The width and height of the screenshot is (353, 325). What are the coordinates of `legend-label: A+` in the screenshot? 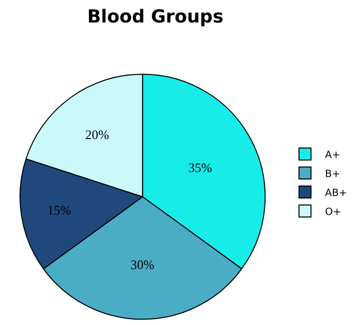 It's located at (332, 155).